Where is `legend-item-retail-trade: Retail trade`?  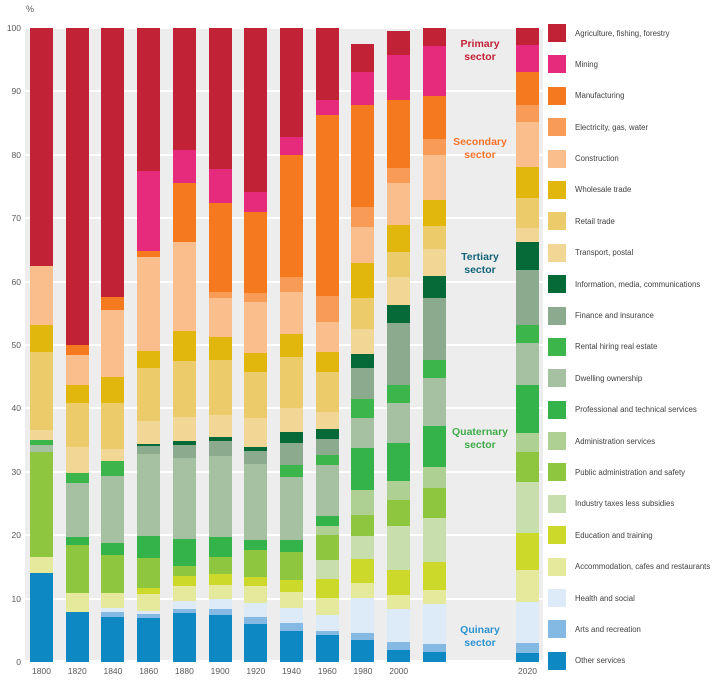
legend-item-retail-trade: Retail trade is located at coordinates (629, 221).